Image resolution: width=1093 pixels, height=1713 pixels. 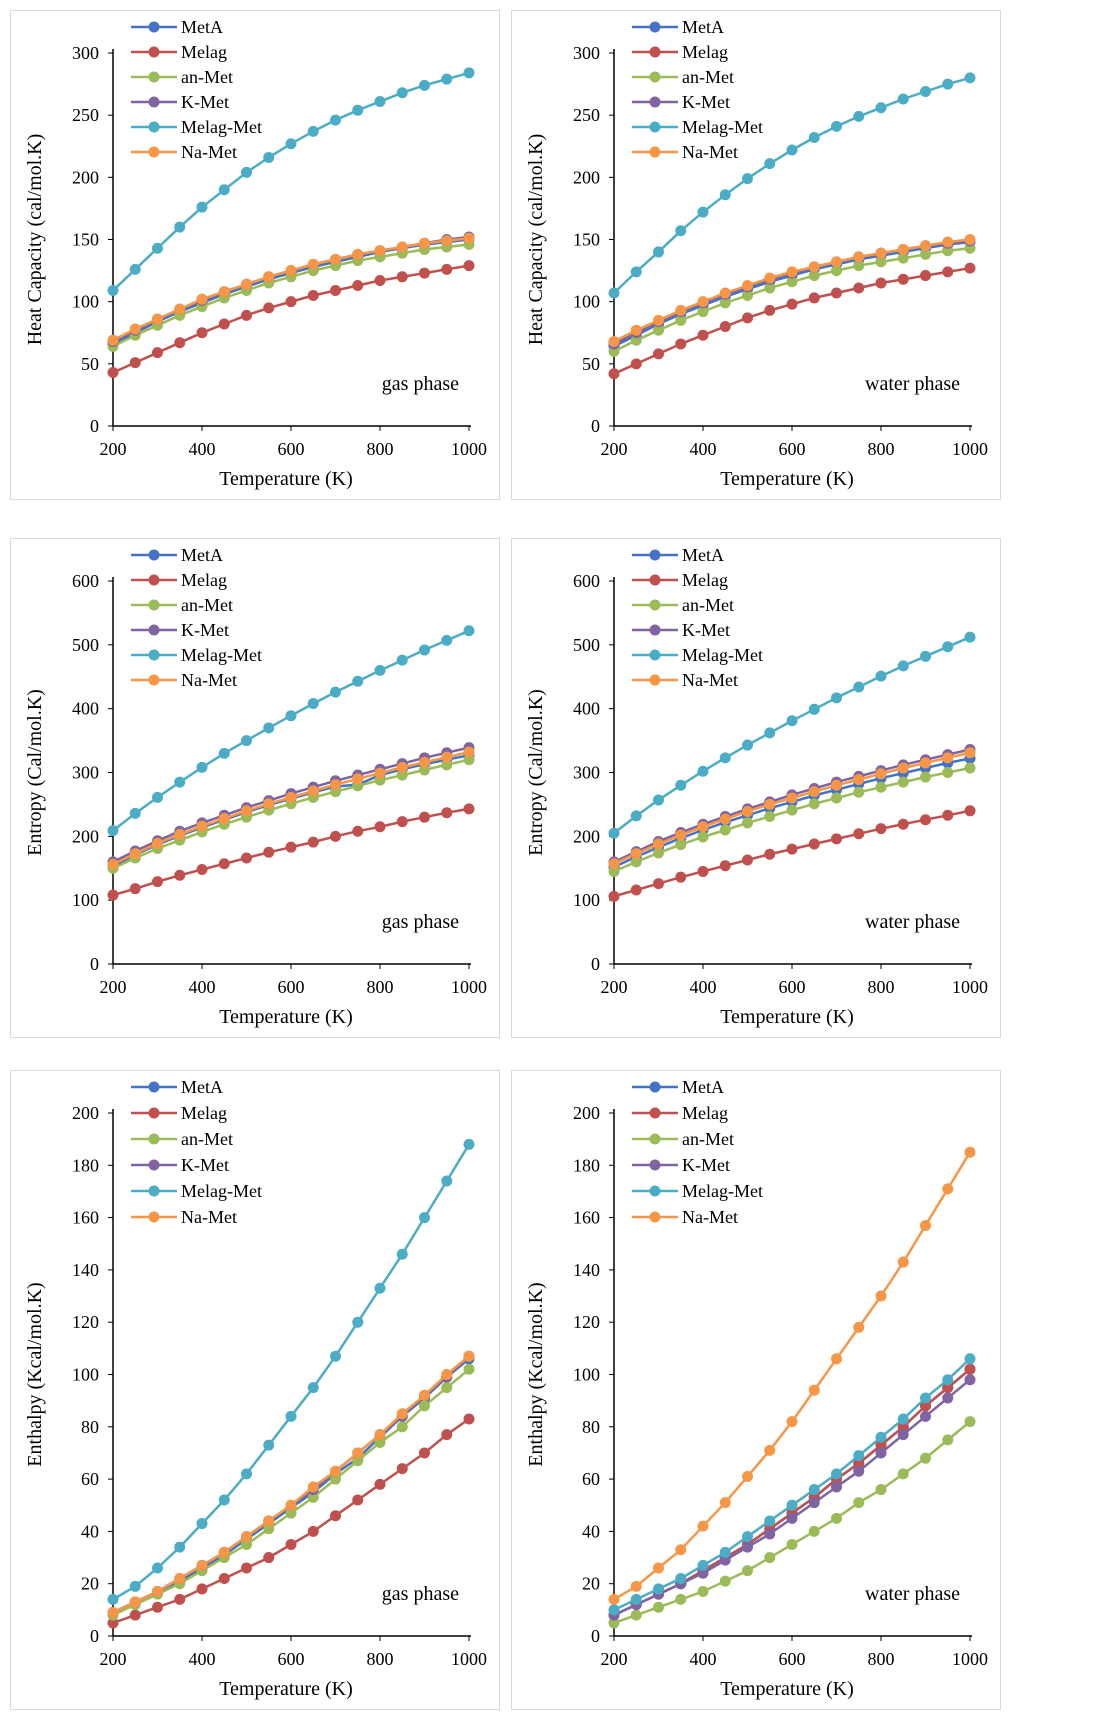 What do you see at coordinates (85, 1165) in the screenshot?
I see `y-tick-label: 180` at bounding box center [85, 1165].